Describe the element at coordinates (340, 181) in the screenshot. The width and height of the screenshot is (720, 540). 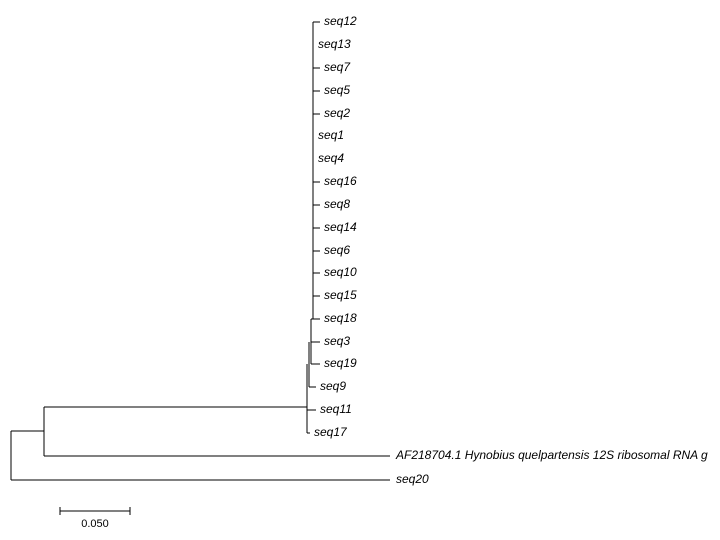
I see `leaf-label: seq16` at that location.